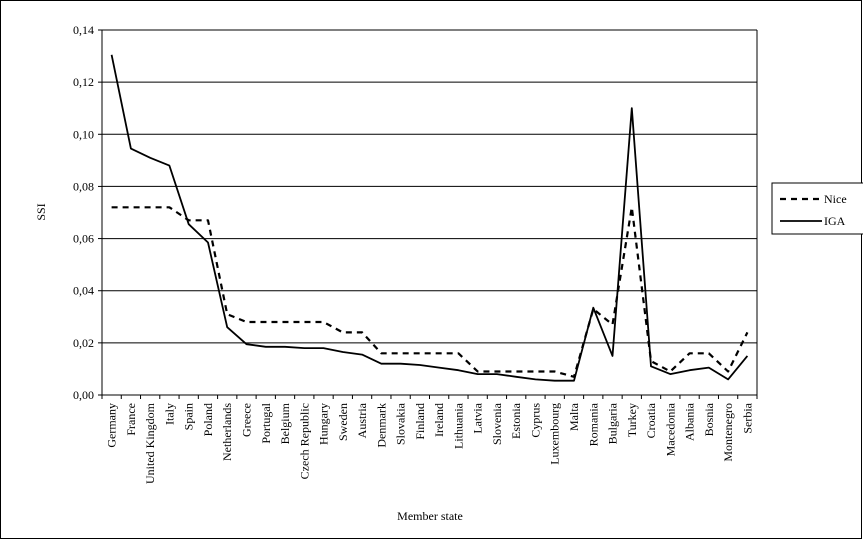 The height and width of the screenshot is (540, 863). Describe the element at coordinates (41, 211) in the screenshot. I see `y-axis-title: SSI` at that location.